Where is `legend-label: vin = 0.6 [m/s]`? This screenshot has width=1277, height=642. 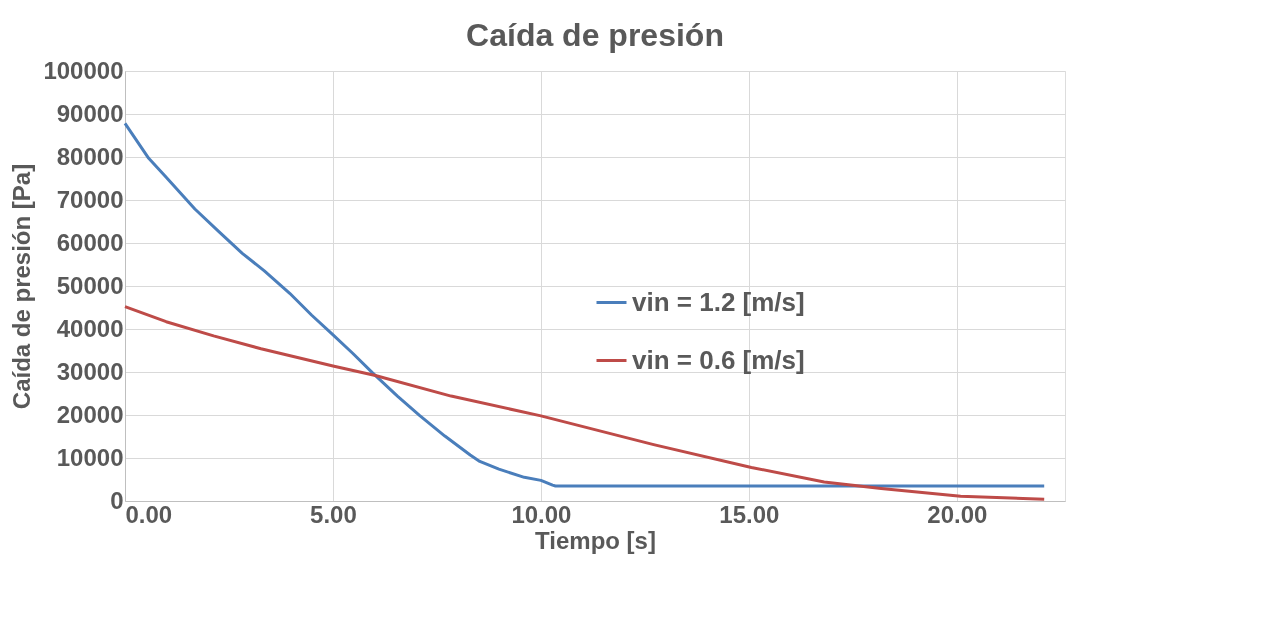 legend-label: vin = 0.6 [m/s] is located at coordinates (718, 359).